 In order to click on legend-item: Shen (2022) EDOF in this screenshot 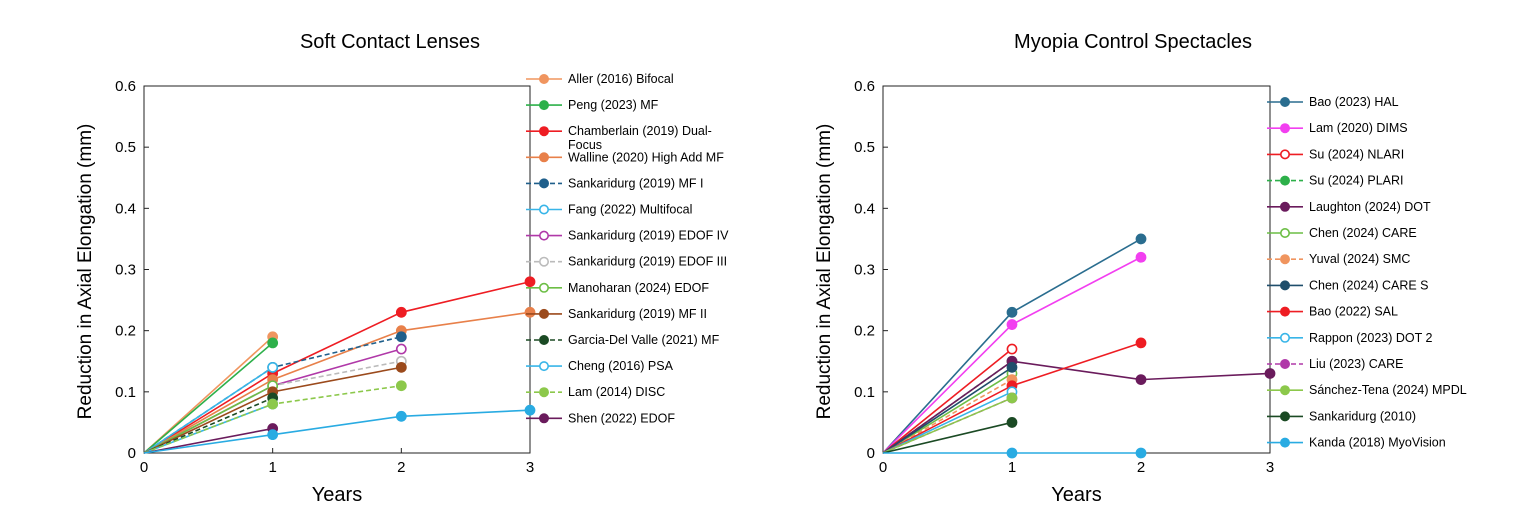, I will do `click(600, 418)`.